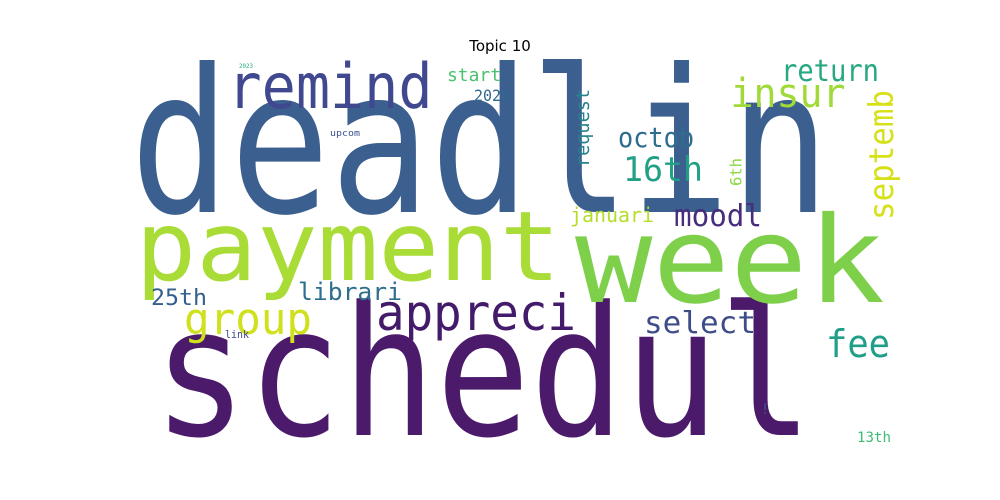  I want to click on word-moodl: moodl, so click(718, 216).